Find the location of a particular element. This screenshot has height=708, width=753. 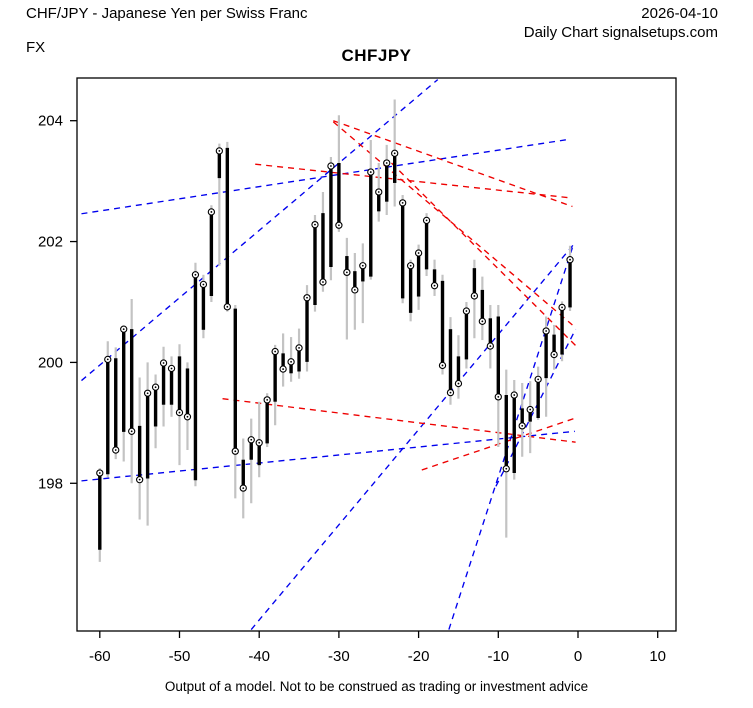

x-axis-label: -50 is located at coordinates (180, 656).